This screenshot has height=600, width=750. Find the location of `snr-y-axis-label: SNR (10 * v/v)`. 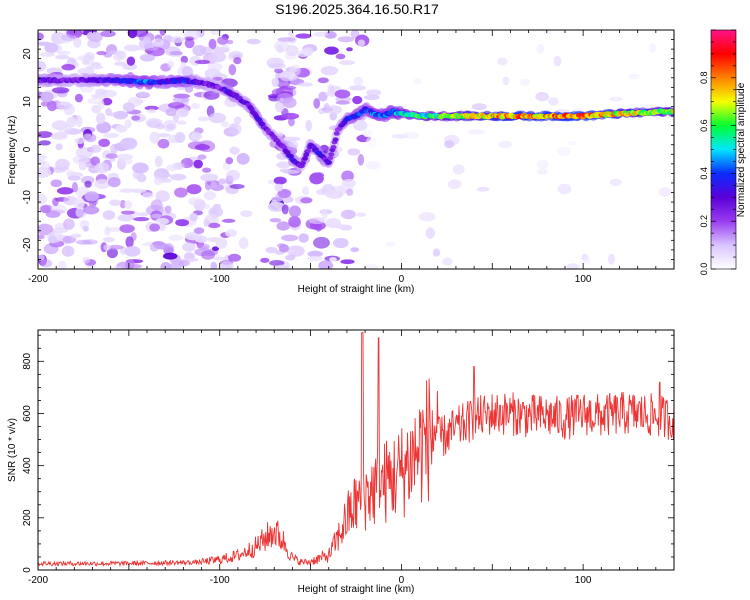

snr-y-axis-label: SNR (10 * v/v) is located at coordinates (12, 450).